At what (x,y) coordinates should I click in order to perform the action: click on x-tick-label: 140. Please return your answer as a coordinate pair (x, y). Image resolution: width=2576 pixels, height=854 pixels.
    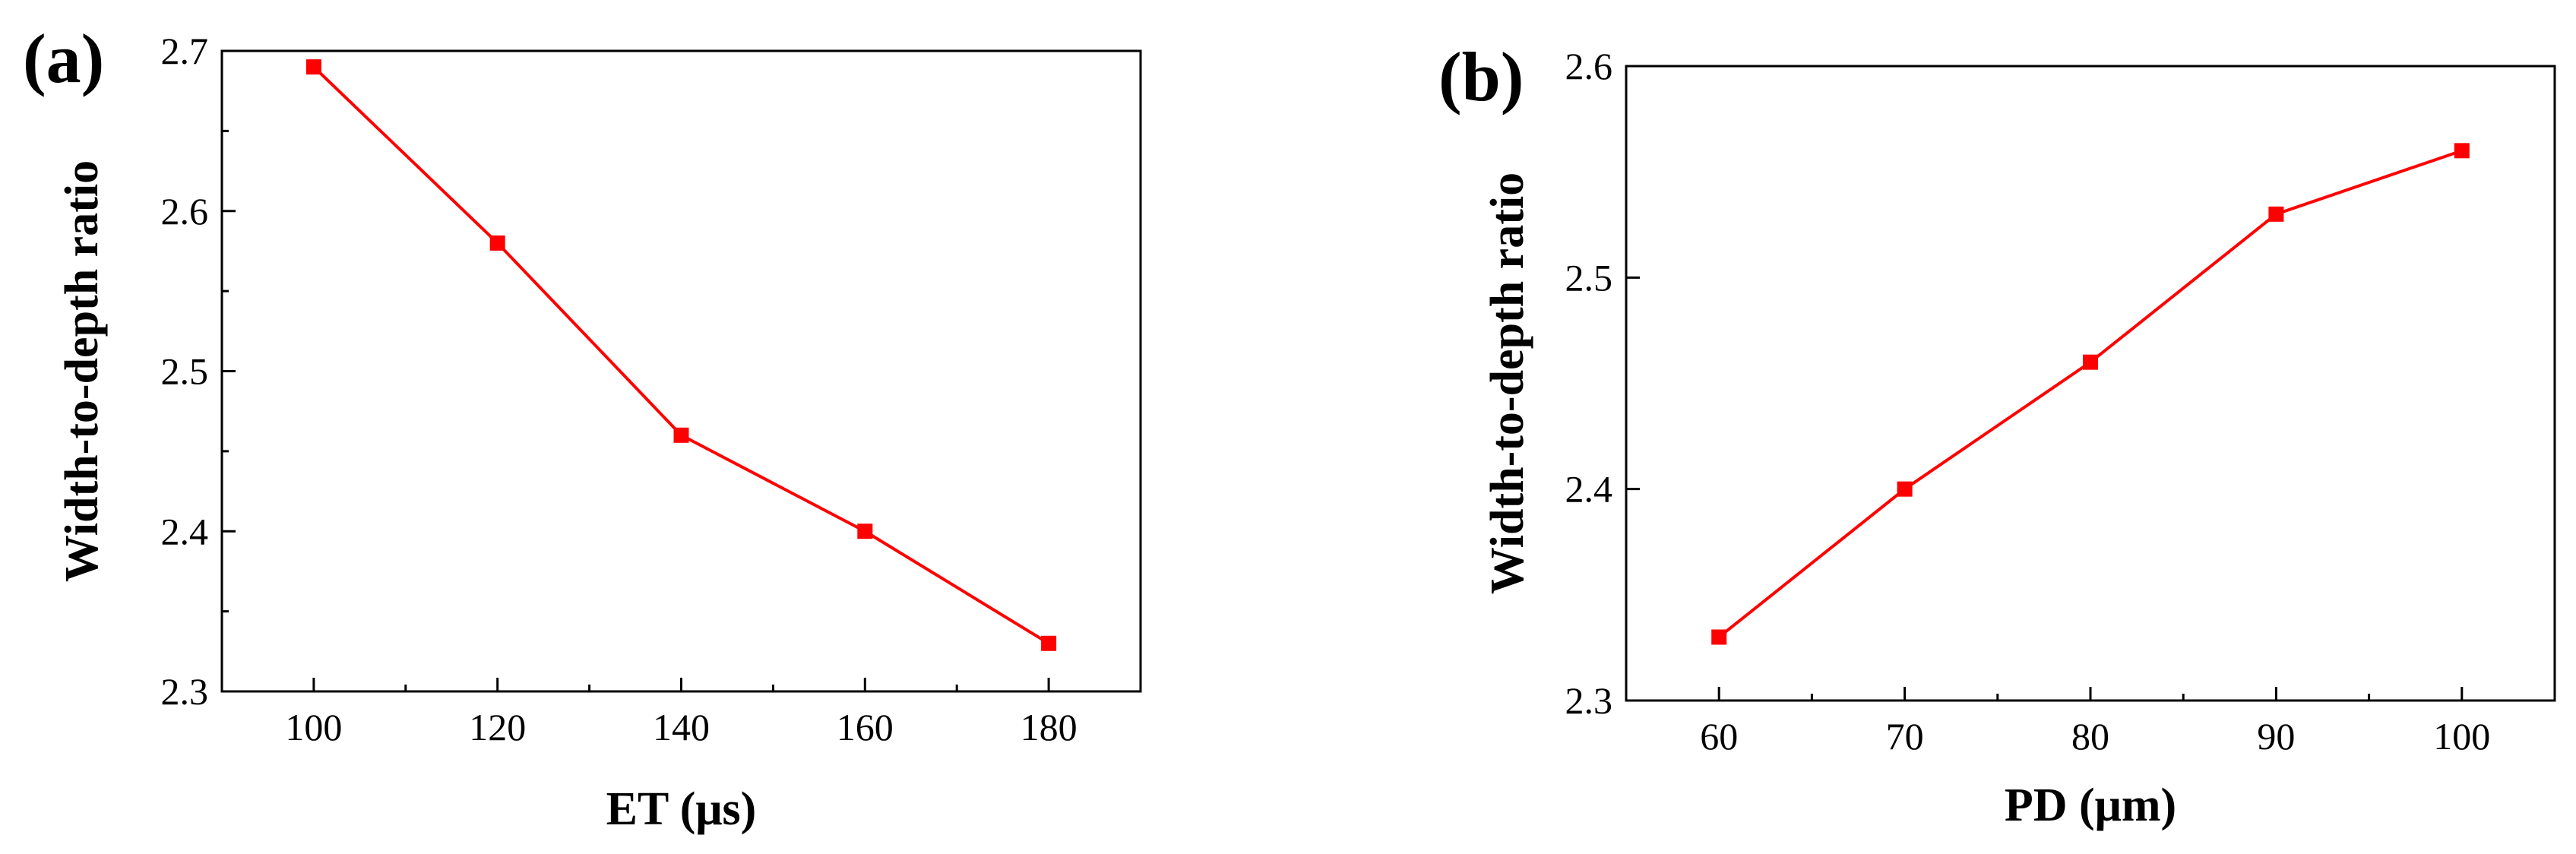
    Looking at the image, I should click on (681, 727).